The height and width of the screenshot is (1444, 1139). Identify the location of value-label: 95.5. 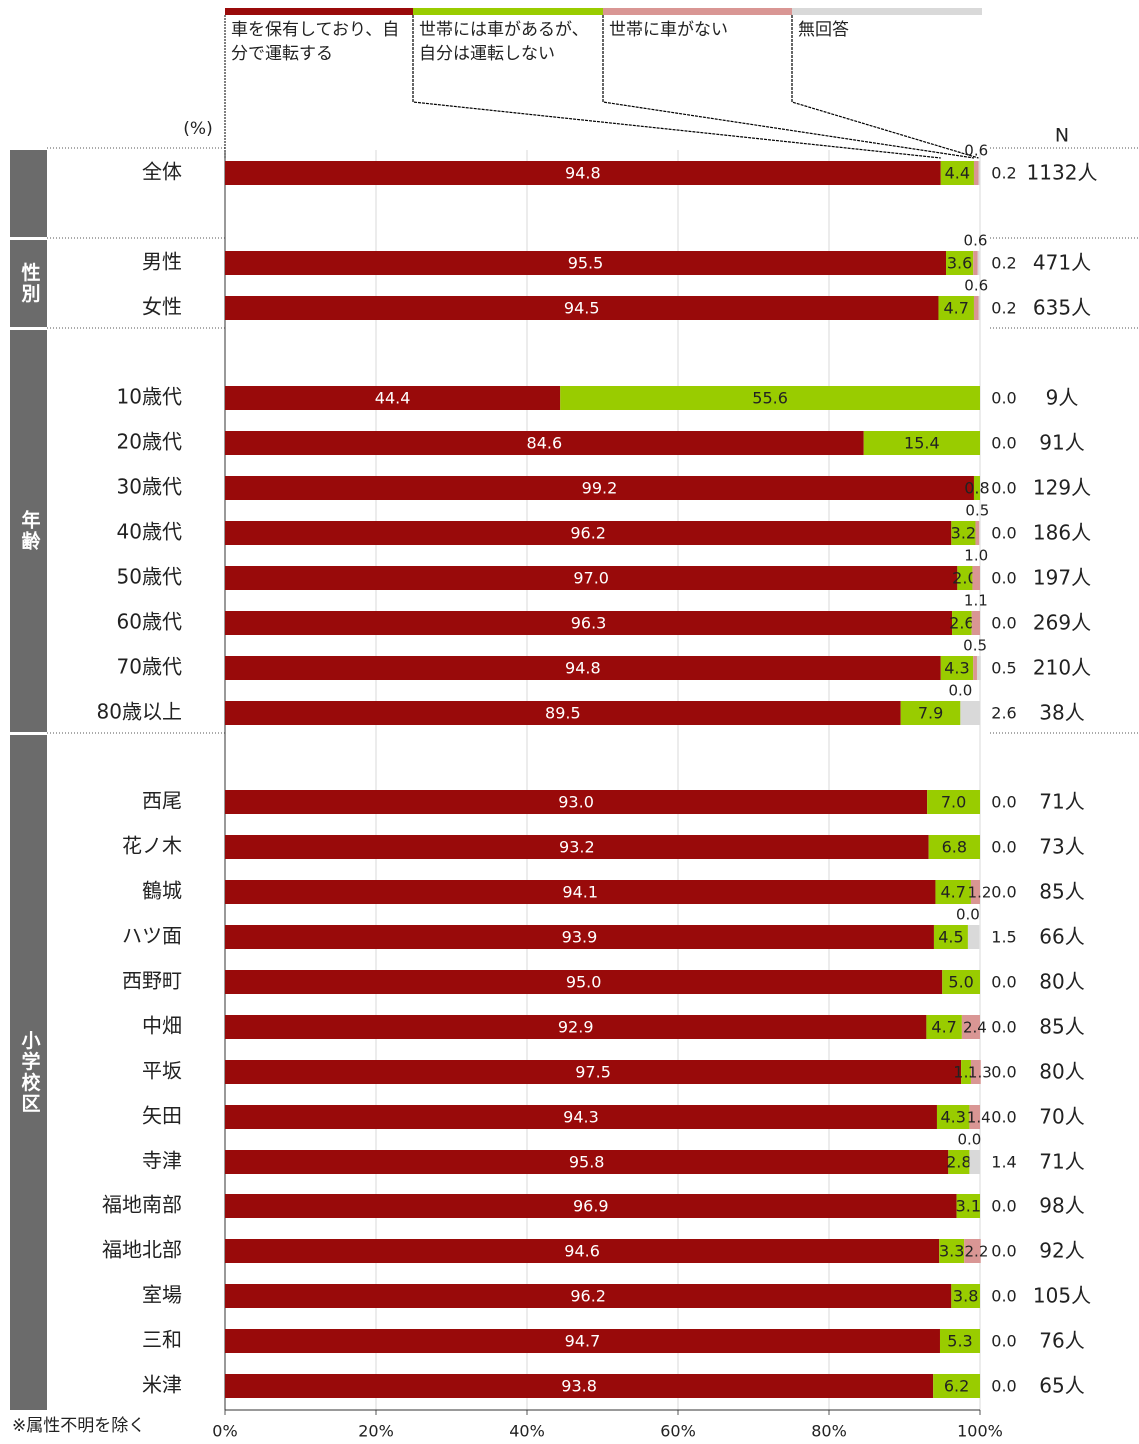
(586, 263).